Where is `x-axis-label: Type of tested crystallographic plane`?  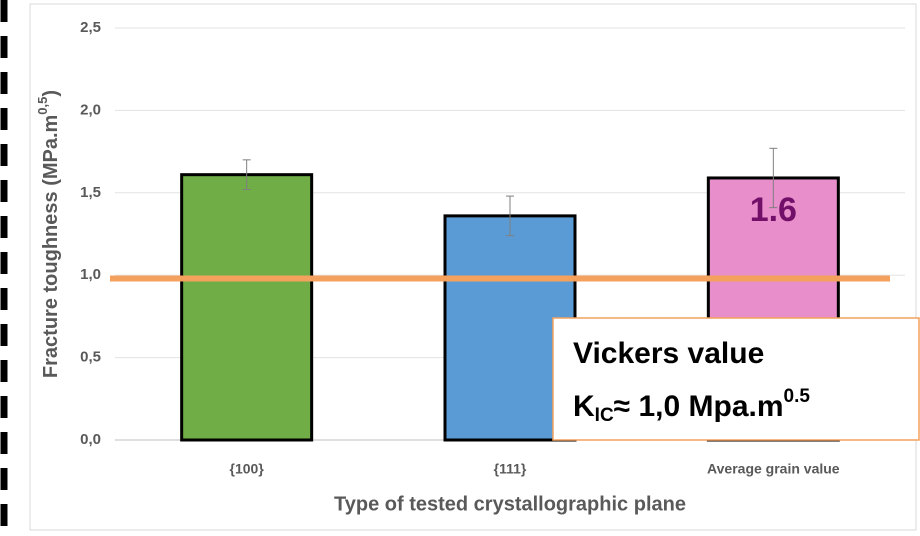
x-axis-label: Type of tested crystallographic plane is located at coordinates (510, 504).